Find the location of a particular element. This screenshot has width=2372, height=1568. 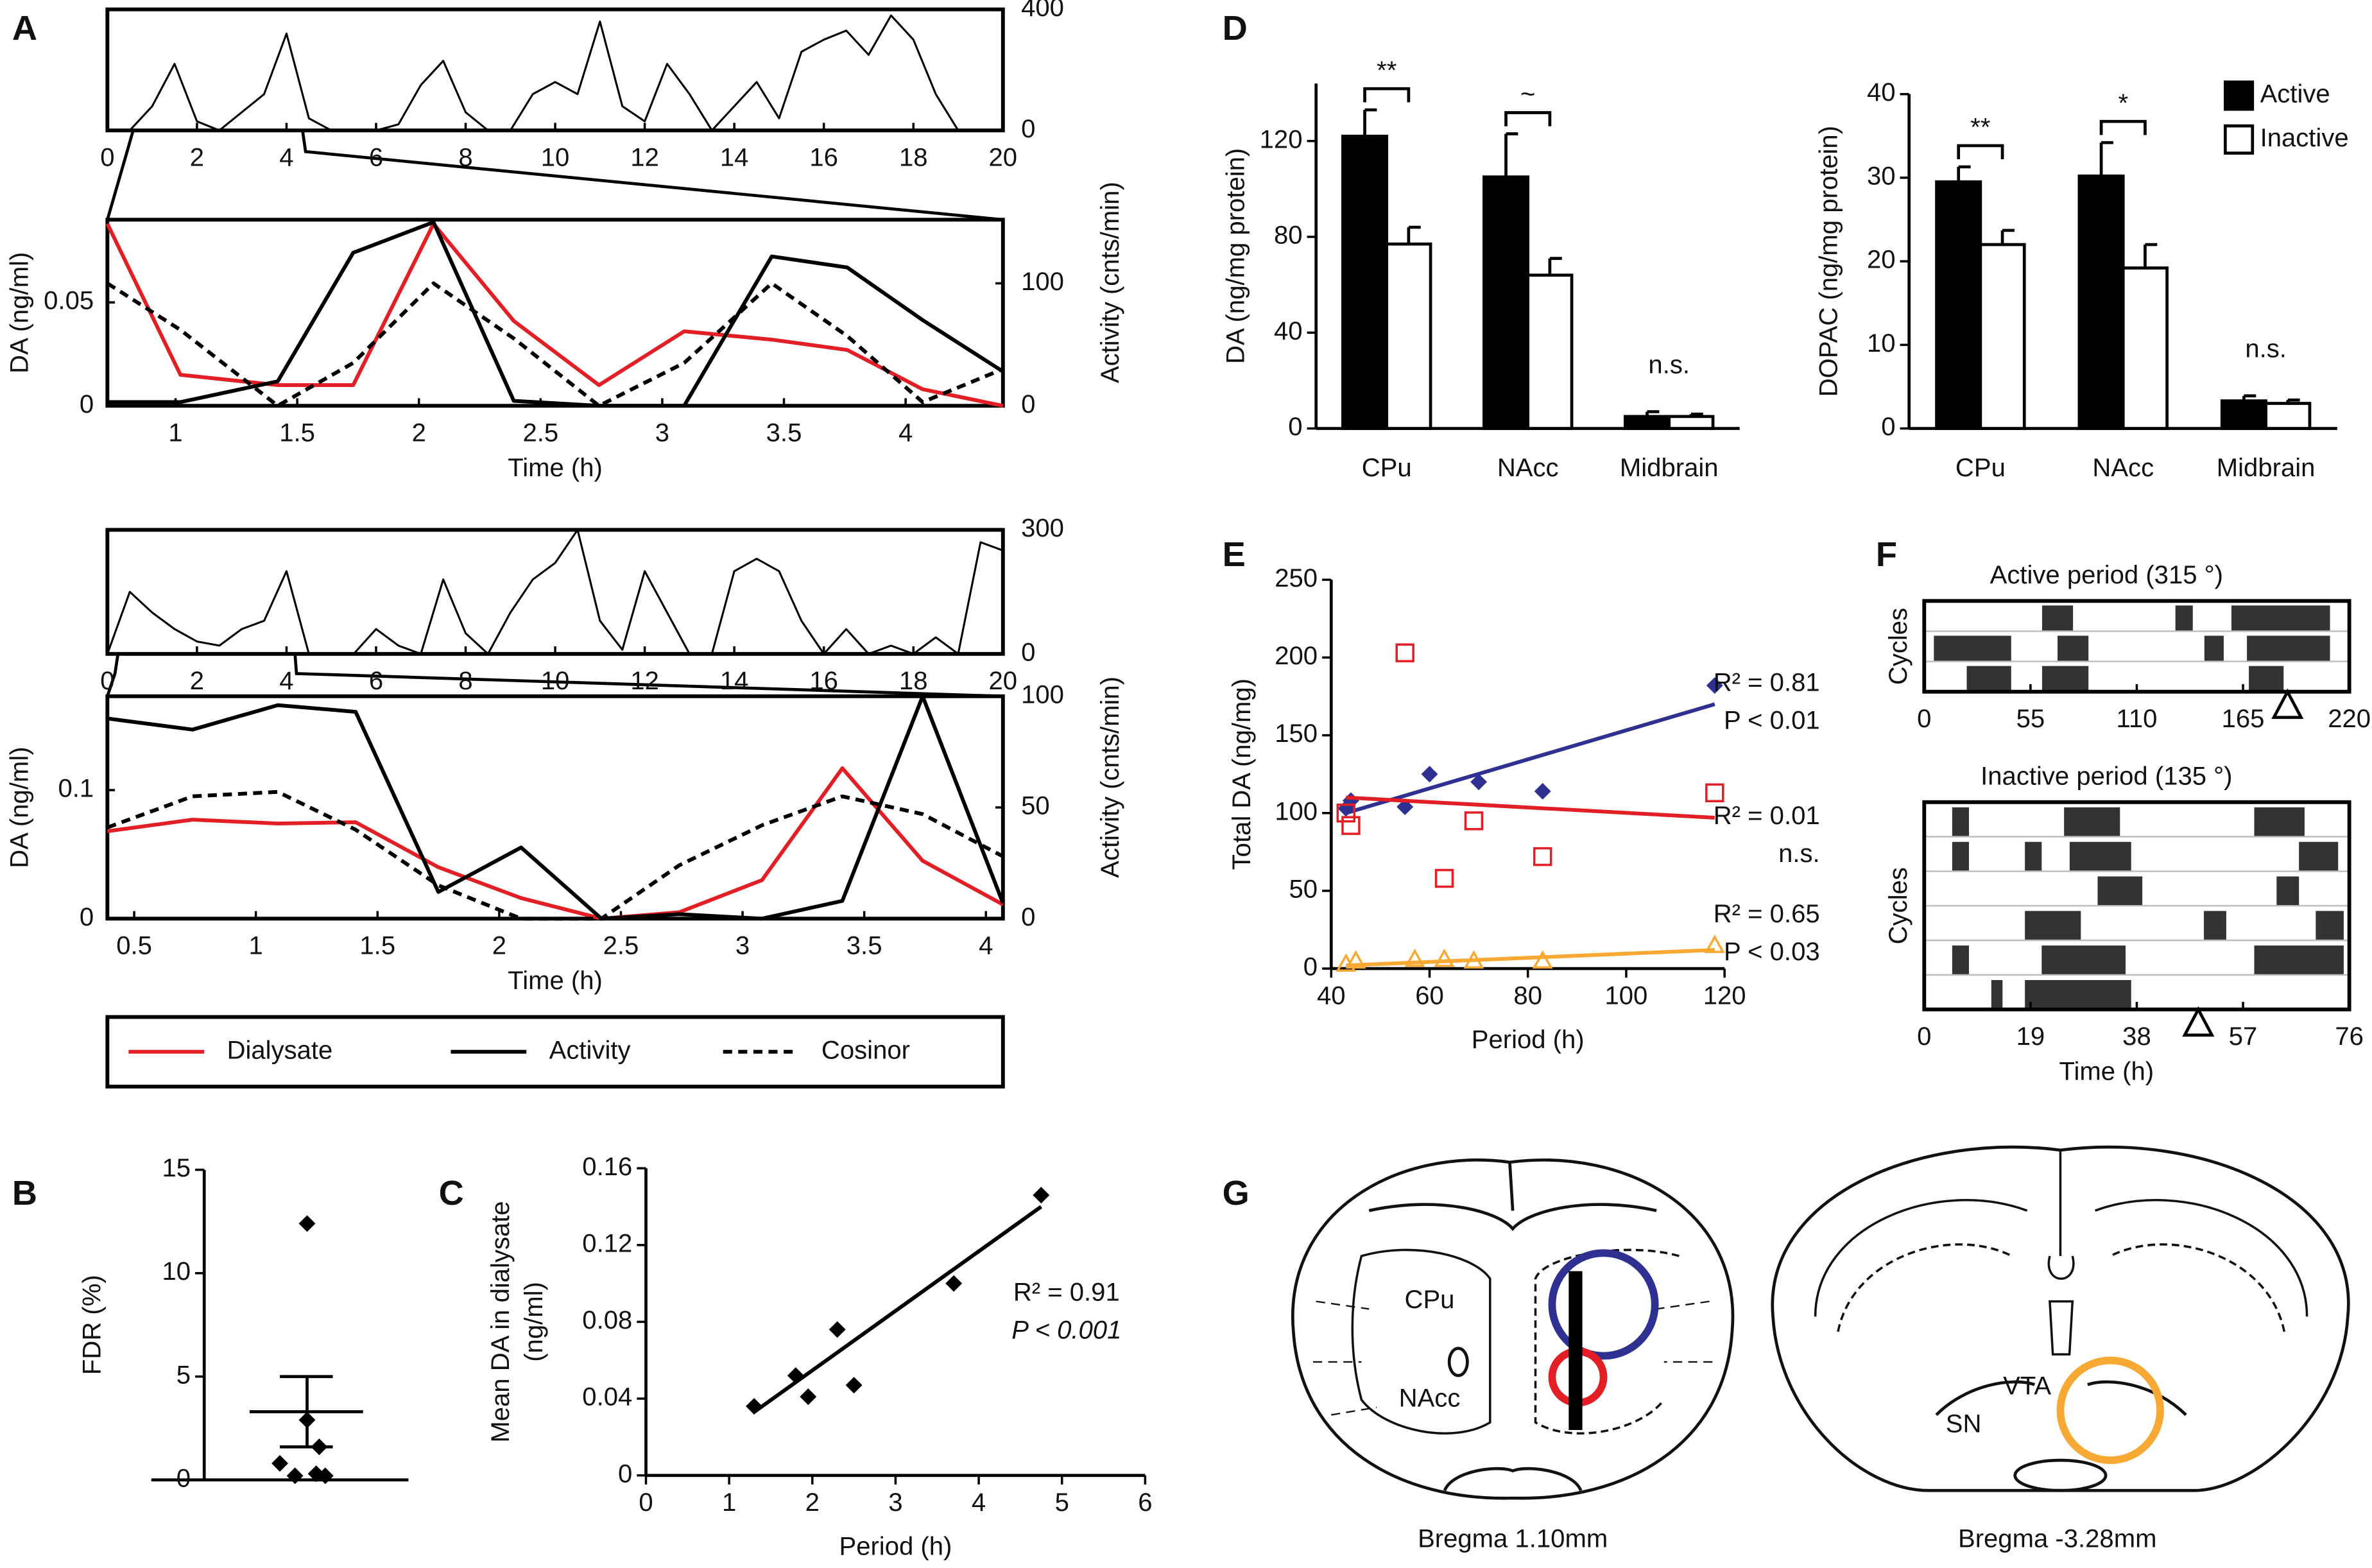

substantia-nigra is located at coordinates (2061, 1398).